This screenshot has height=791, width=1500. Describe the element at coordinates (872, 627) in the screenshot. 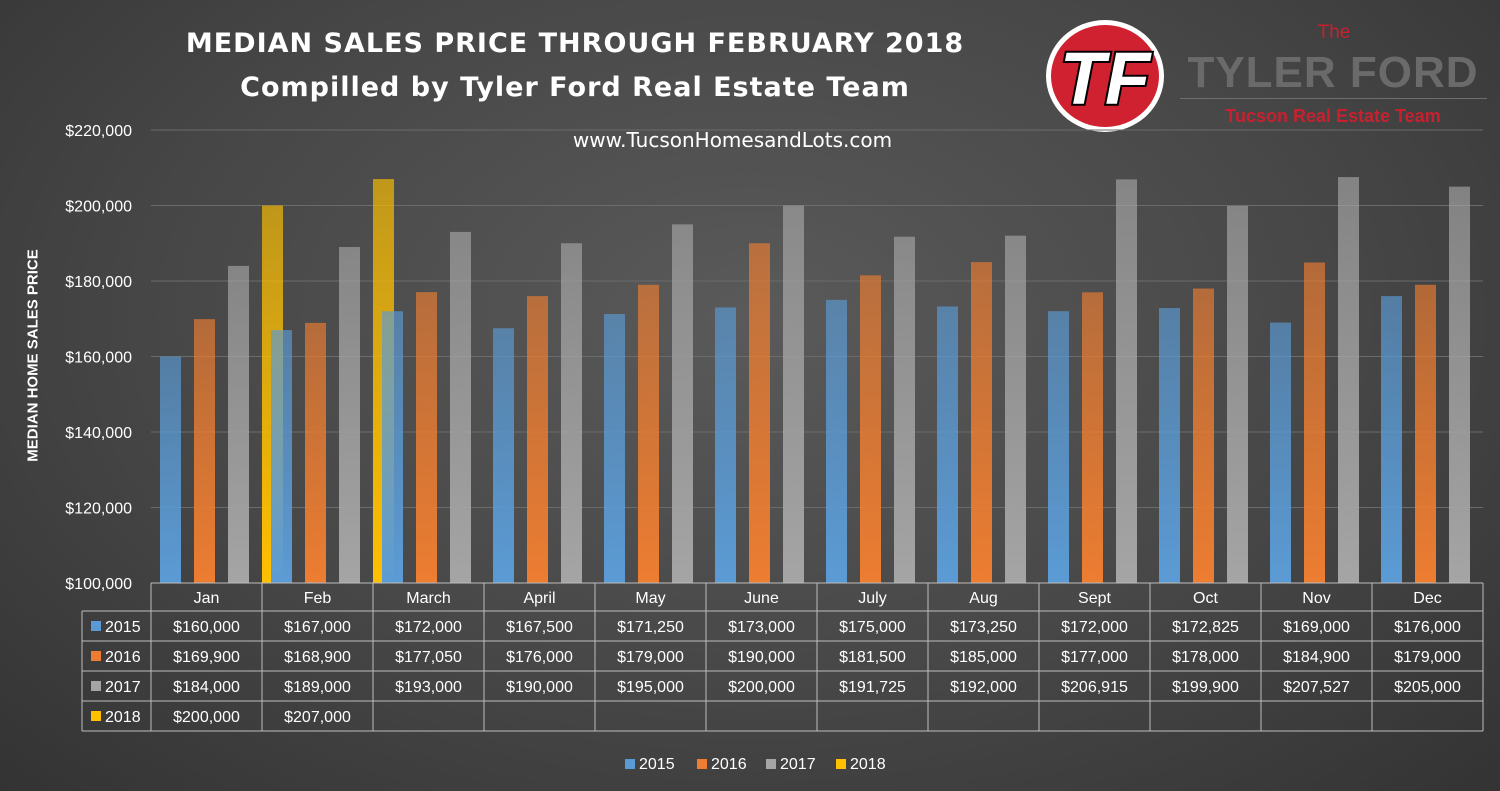

I see `data-label: $175,000` at that location.